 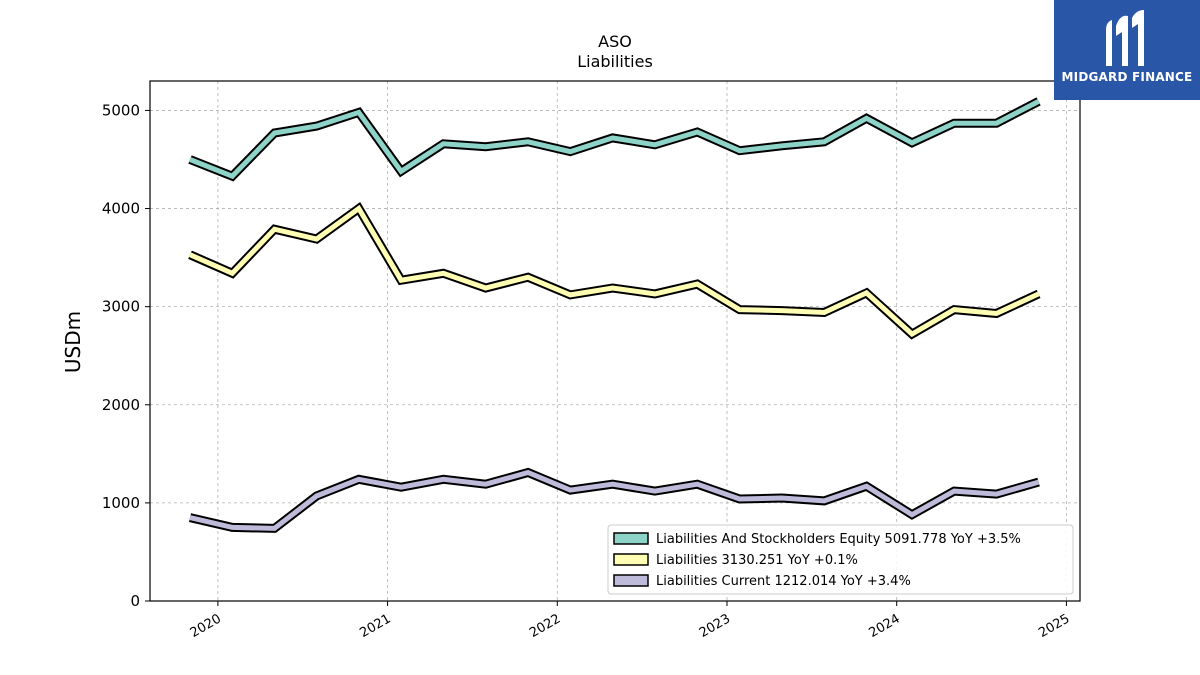 I want to click on logo-text: MIDGARD FINANCE, so click(x=1127, y=77).